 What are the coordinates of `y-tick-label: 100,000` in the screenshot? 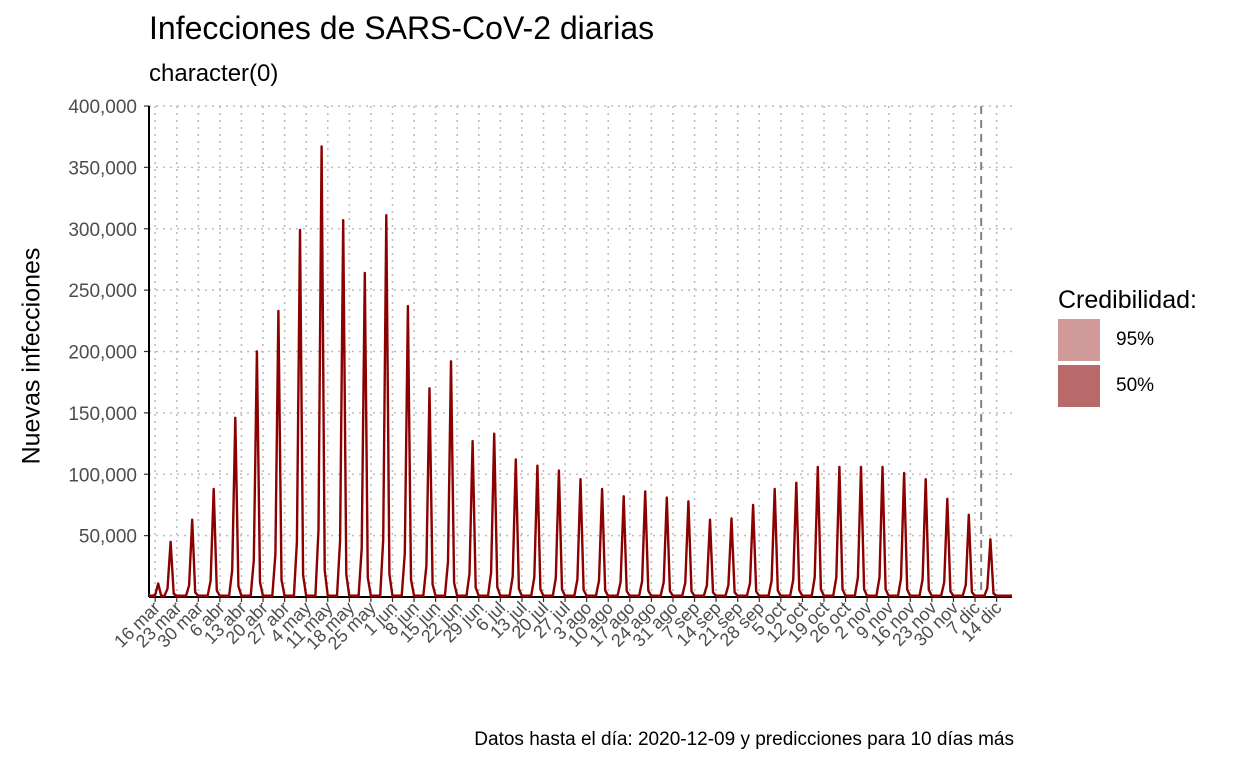 It's located at (102, 475).